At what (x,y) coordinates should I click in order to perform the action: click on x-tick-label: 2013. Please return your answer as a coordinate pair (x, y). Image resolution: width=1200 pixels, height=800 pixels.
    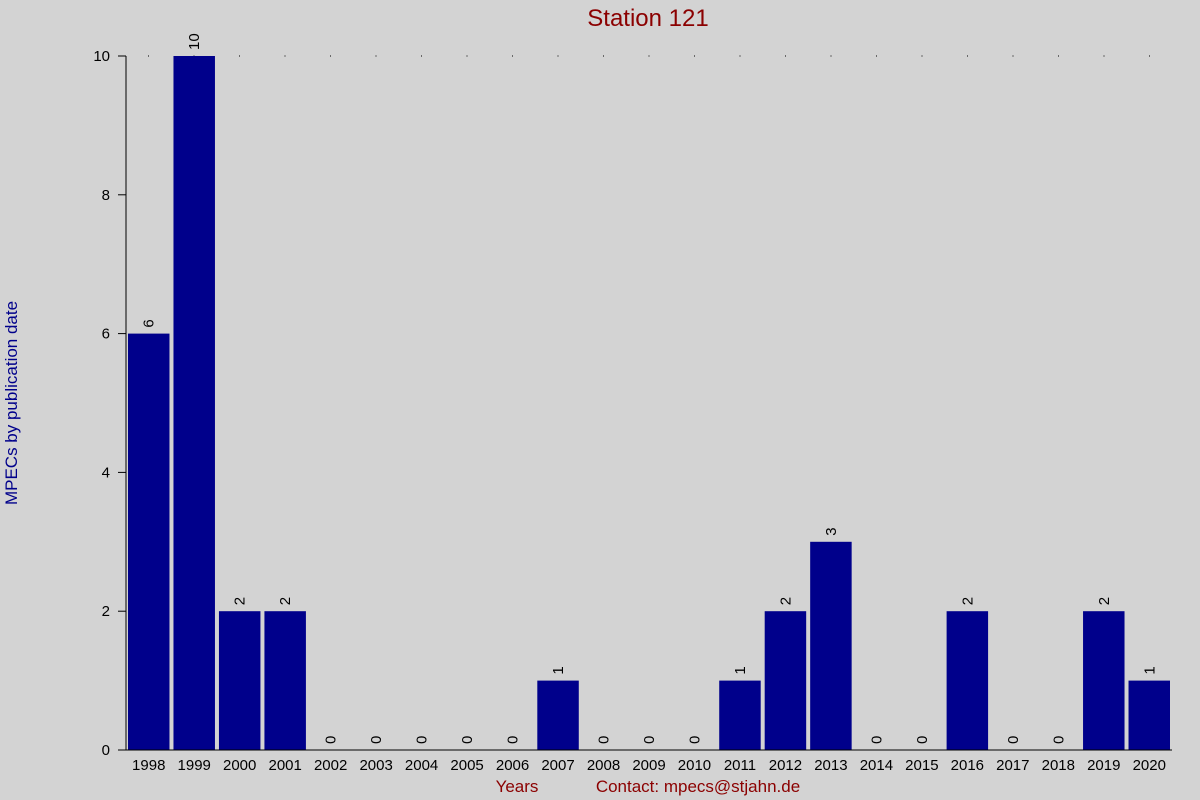
    Looking at the image, I should click on (830, 765).